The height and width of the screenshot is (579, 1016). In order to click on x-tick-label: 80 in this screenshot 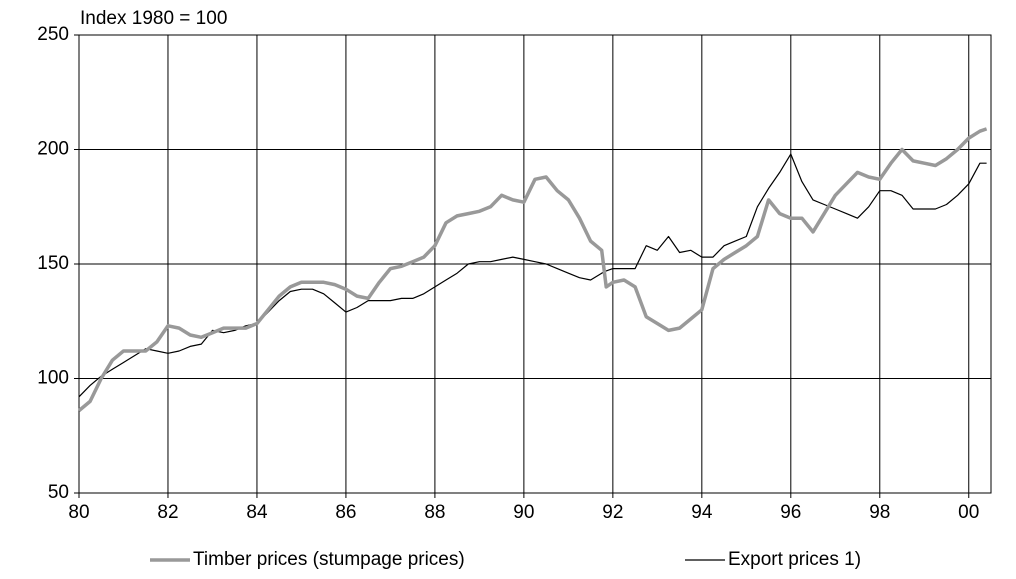, I will do `click(78, 512)`.